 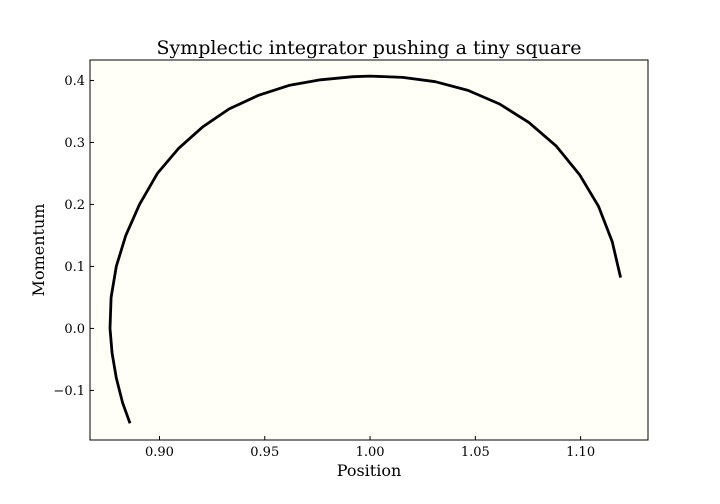 I want to click on y-tick-label: 0.1, so click(x=74, y=267).